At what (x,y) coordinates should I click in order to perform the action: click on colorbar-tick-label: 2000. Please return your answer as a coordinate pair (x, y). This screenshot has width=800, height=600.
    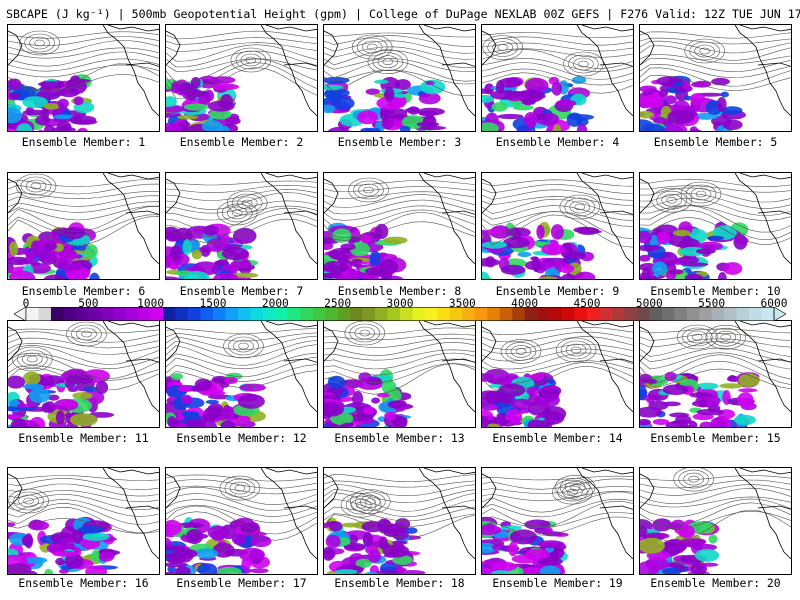
    Looking at the image, I should click on (275, 303).